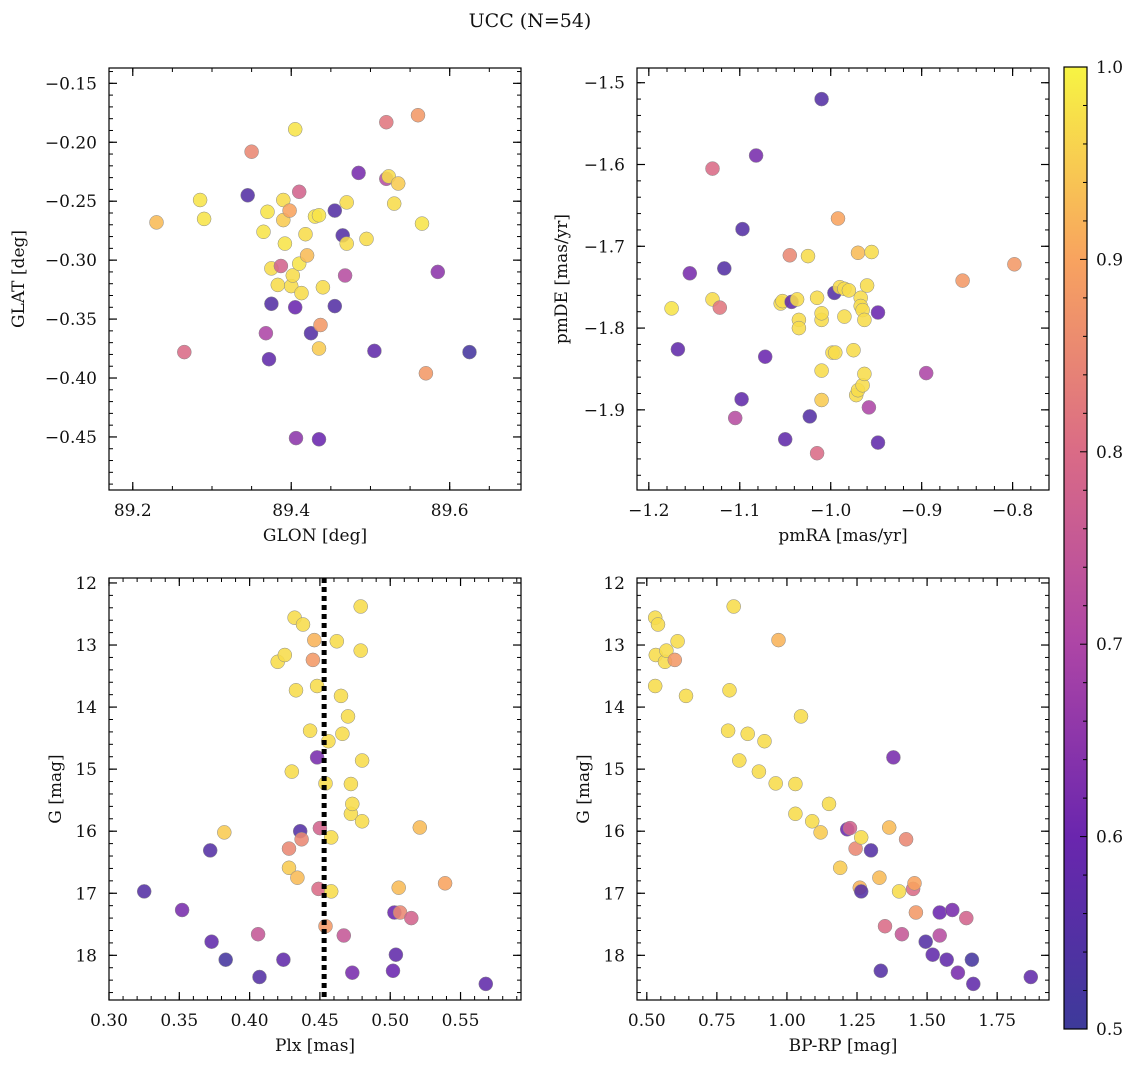 Image resolution: width=1136 pixels, height=1067 pixels. Describe the element at coordinates (71, 261) in the screenshot. I see `y-tick-label: −0.30` at that location.